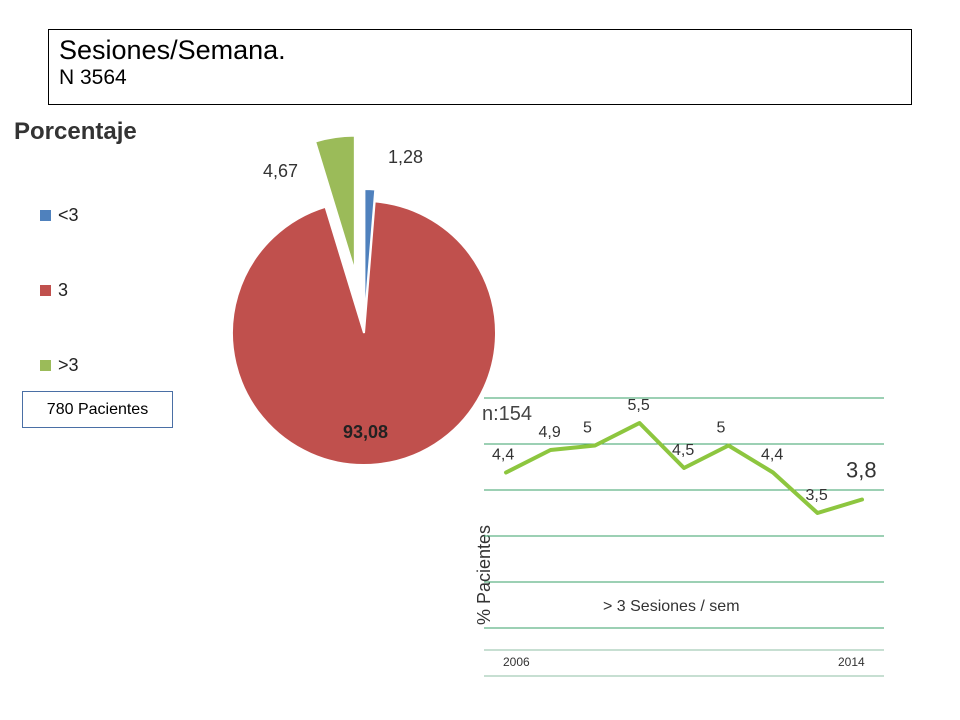 The image size is (960, 720). What do you see at coordinates (516, 662) in the screenshot?
I see `line-x-start: 2006` at bounding box center [516, 662].